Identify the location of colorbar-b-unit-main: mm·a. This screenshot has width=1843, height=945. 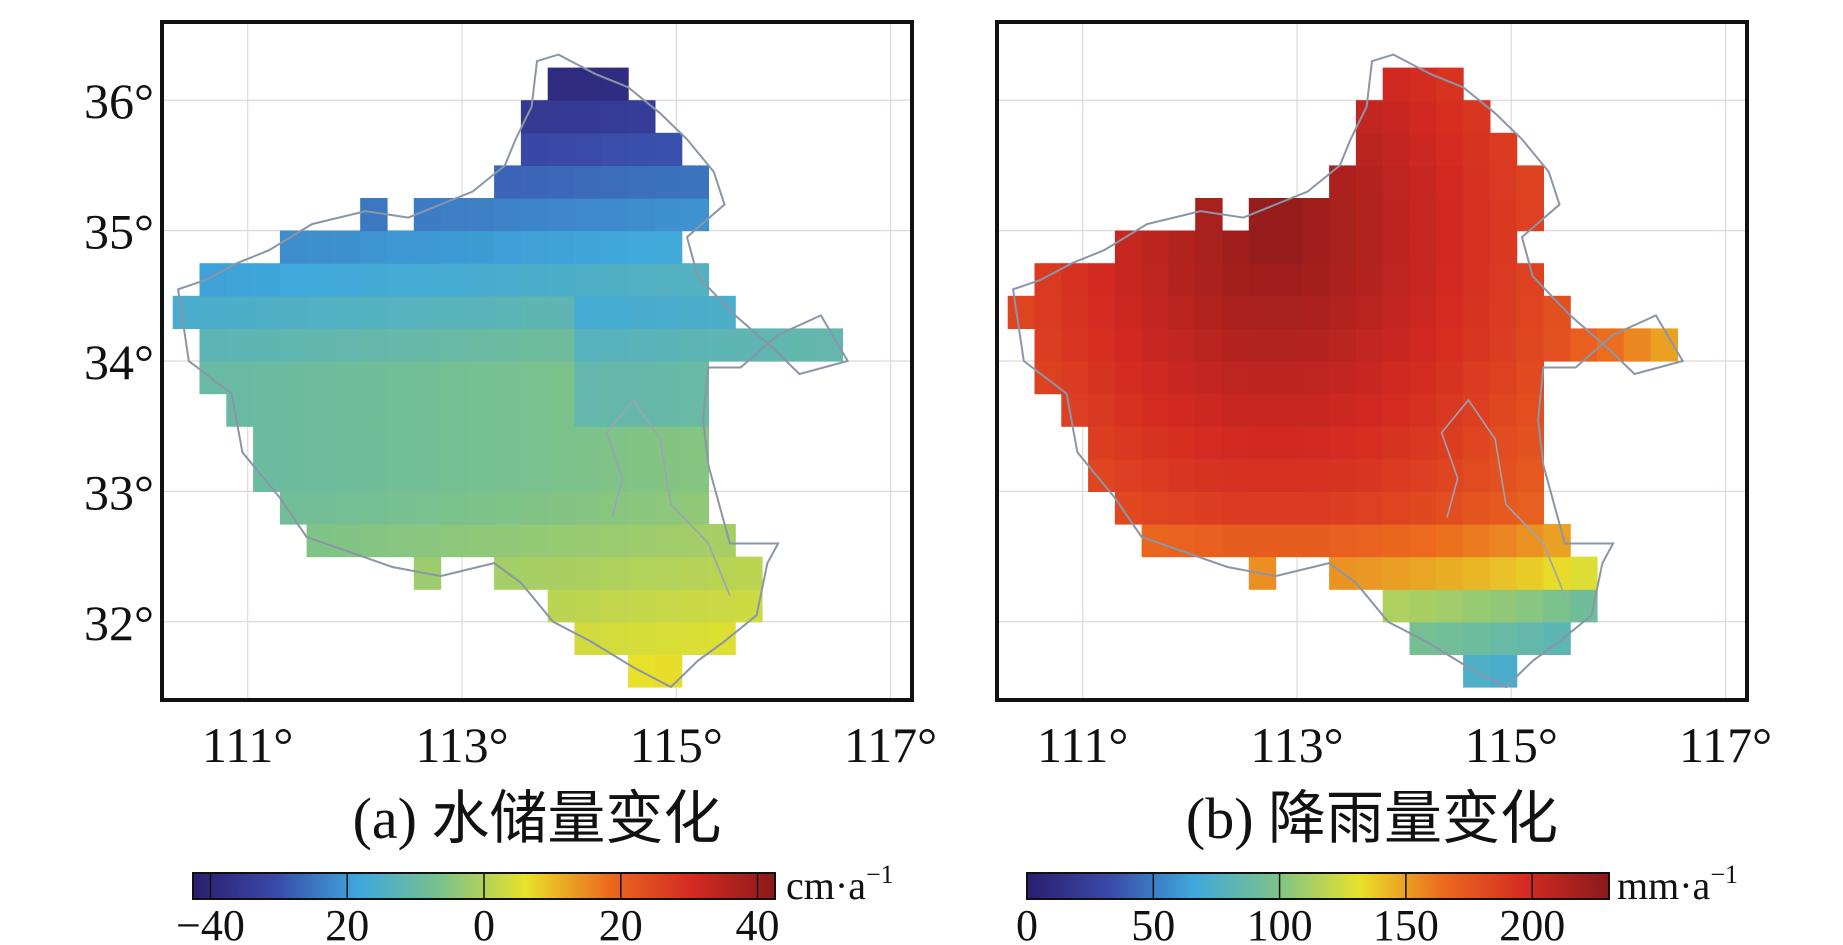
(1664, 885).